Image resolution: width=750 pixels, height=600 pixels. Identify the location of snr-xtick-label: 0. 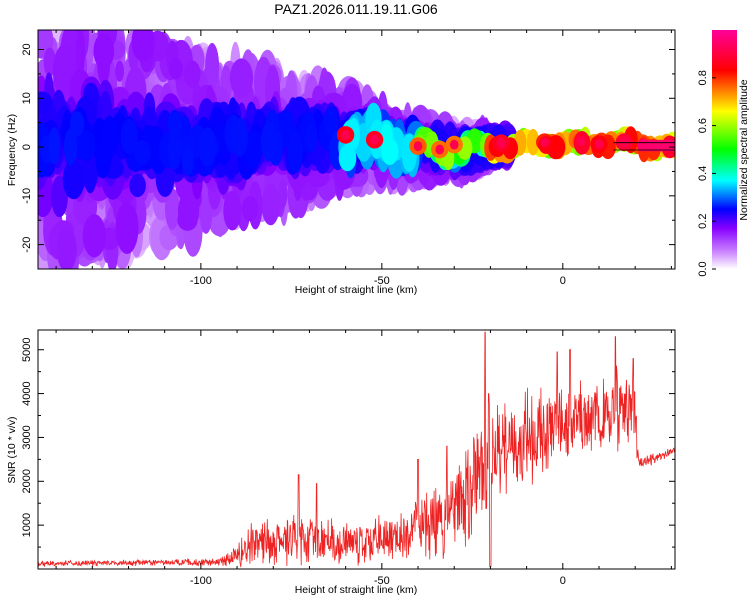
(563, 581).